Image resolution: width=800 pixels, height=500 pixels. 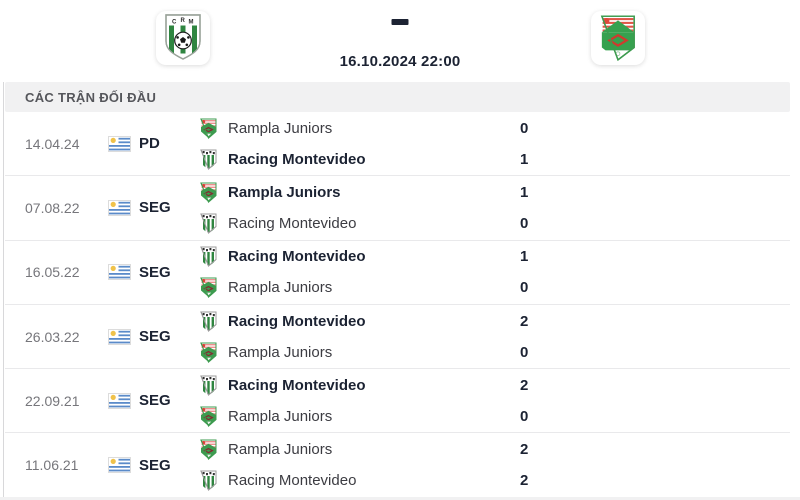 What do you see at coordinates (495, 465) in the screenshot?
I see `teams-cell: Rampla Juniors 2 Racing Montevideo 2` at bounding box center [495, 465].